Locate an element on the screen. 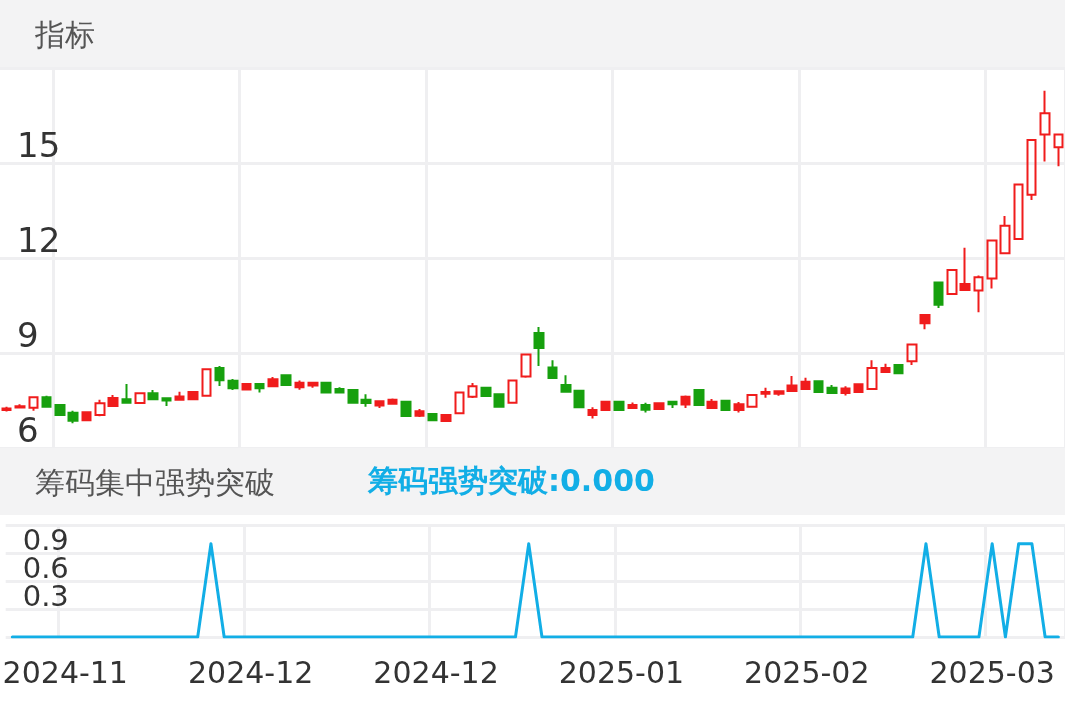 The image size is (1065, 708). x-tick-label: 2025-03 is located at coordinates (992, 672).